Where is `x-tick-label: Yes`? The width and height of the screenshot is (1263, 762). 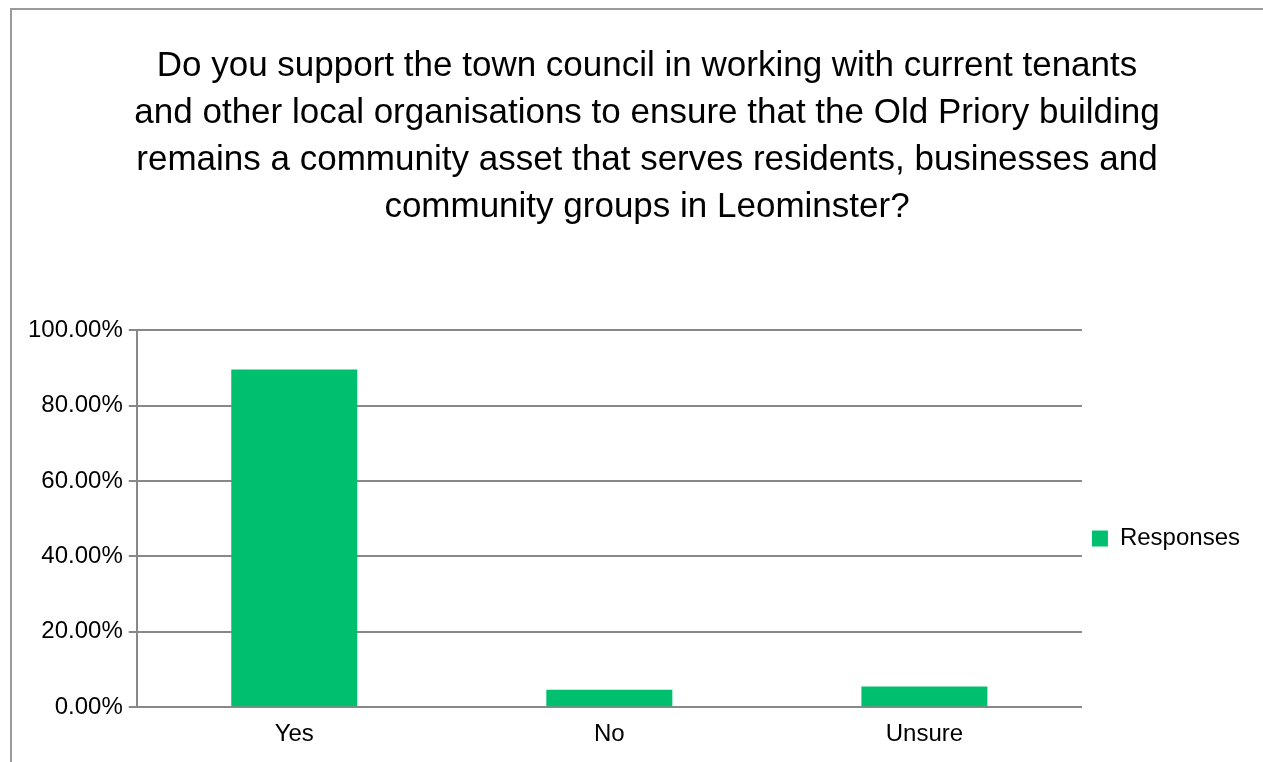 x-tick-label: Yes is located at coordinates (294, 733).